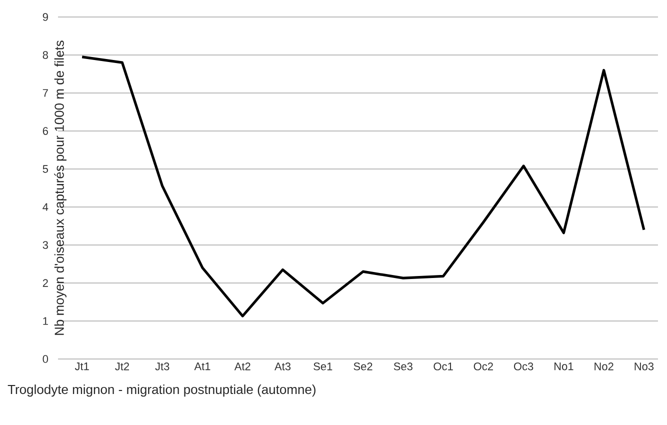 This screenshot has height=425, width=667. I want to click on x-tick-label: No2, so click(604, 366).